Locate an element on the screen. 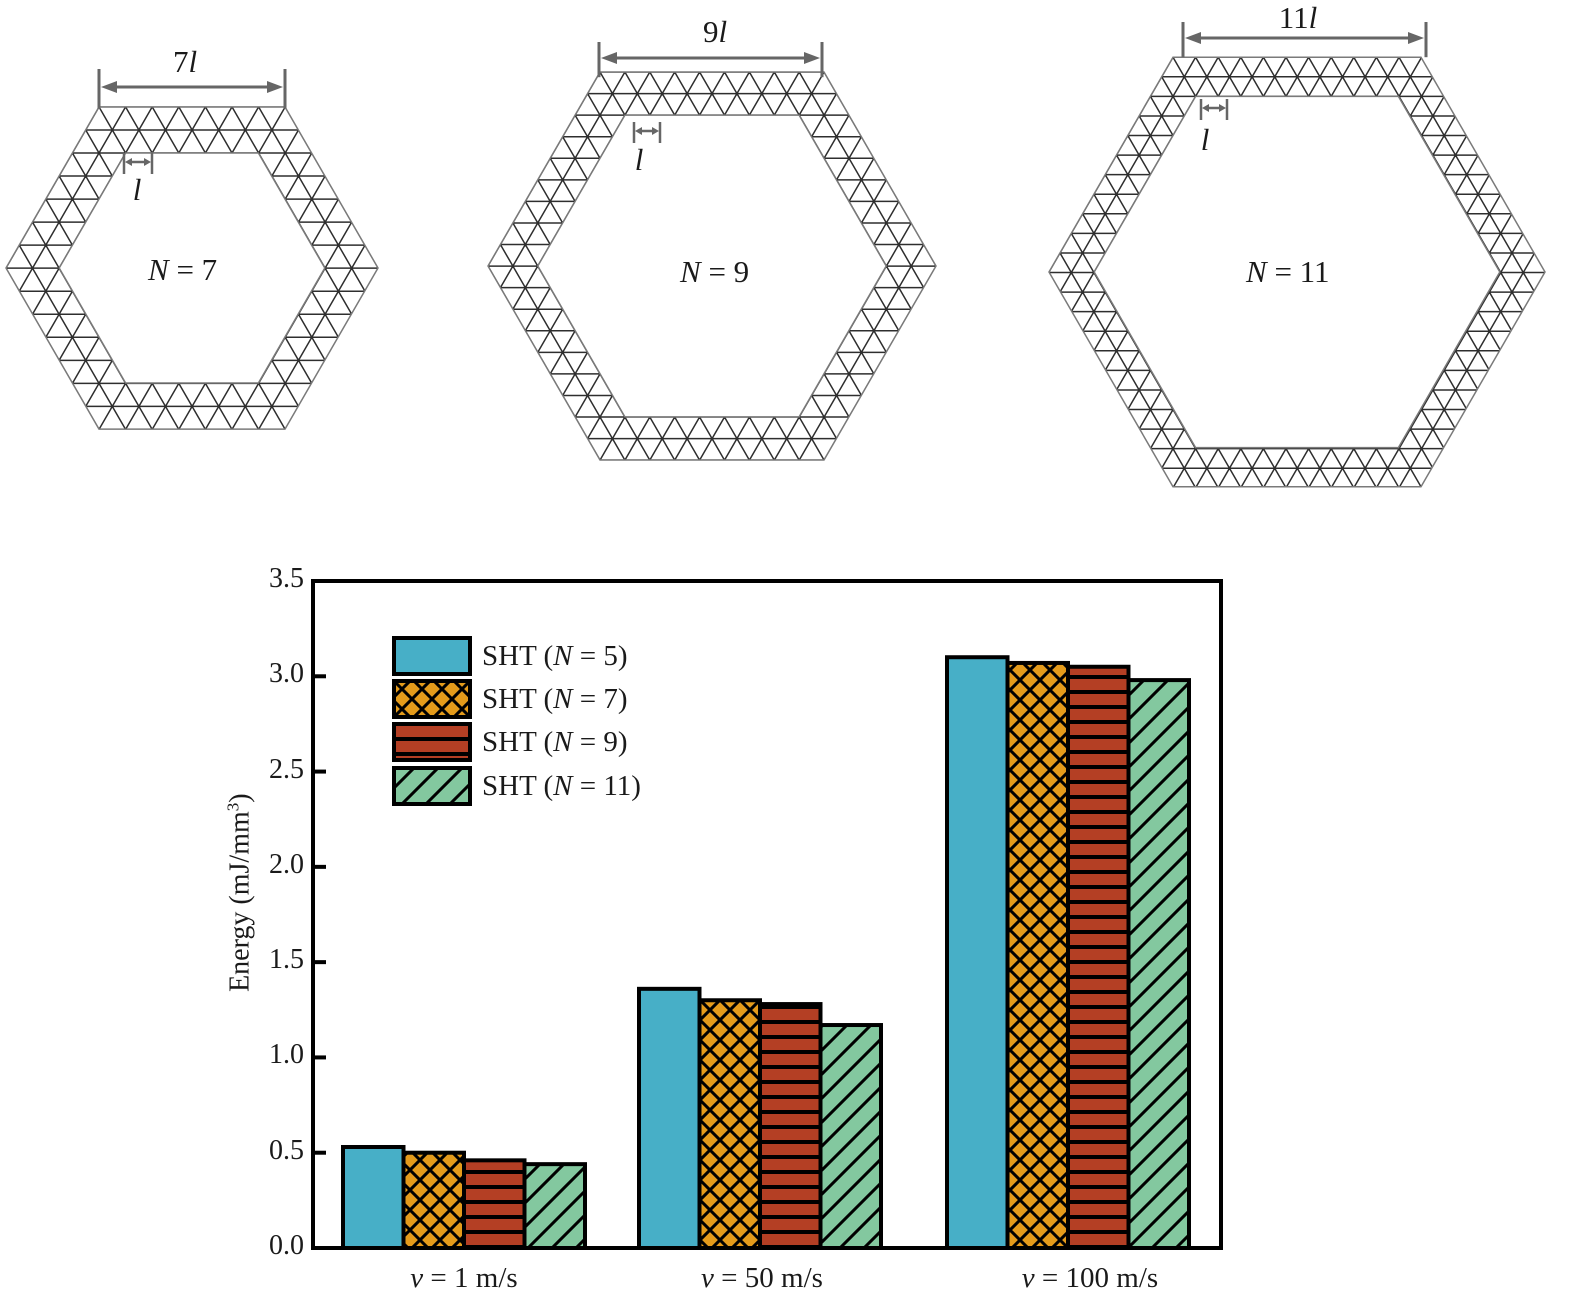 The height and width of the screenshot is (1316, 1588). x-category-label: v = 50 m/s is located at coordinates (762, 1278).